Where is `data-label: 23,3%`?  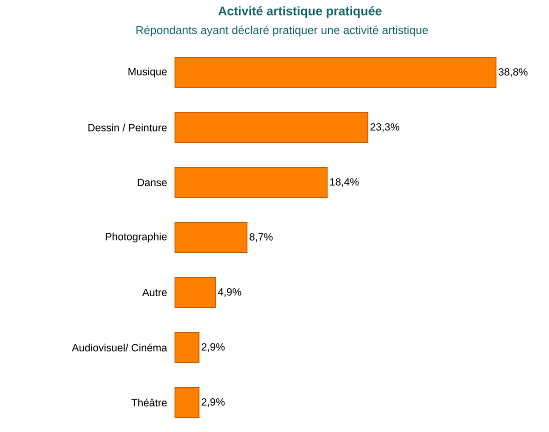 data-label: 23,3% is located at coordinates (385, 127).